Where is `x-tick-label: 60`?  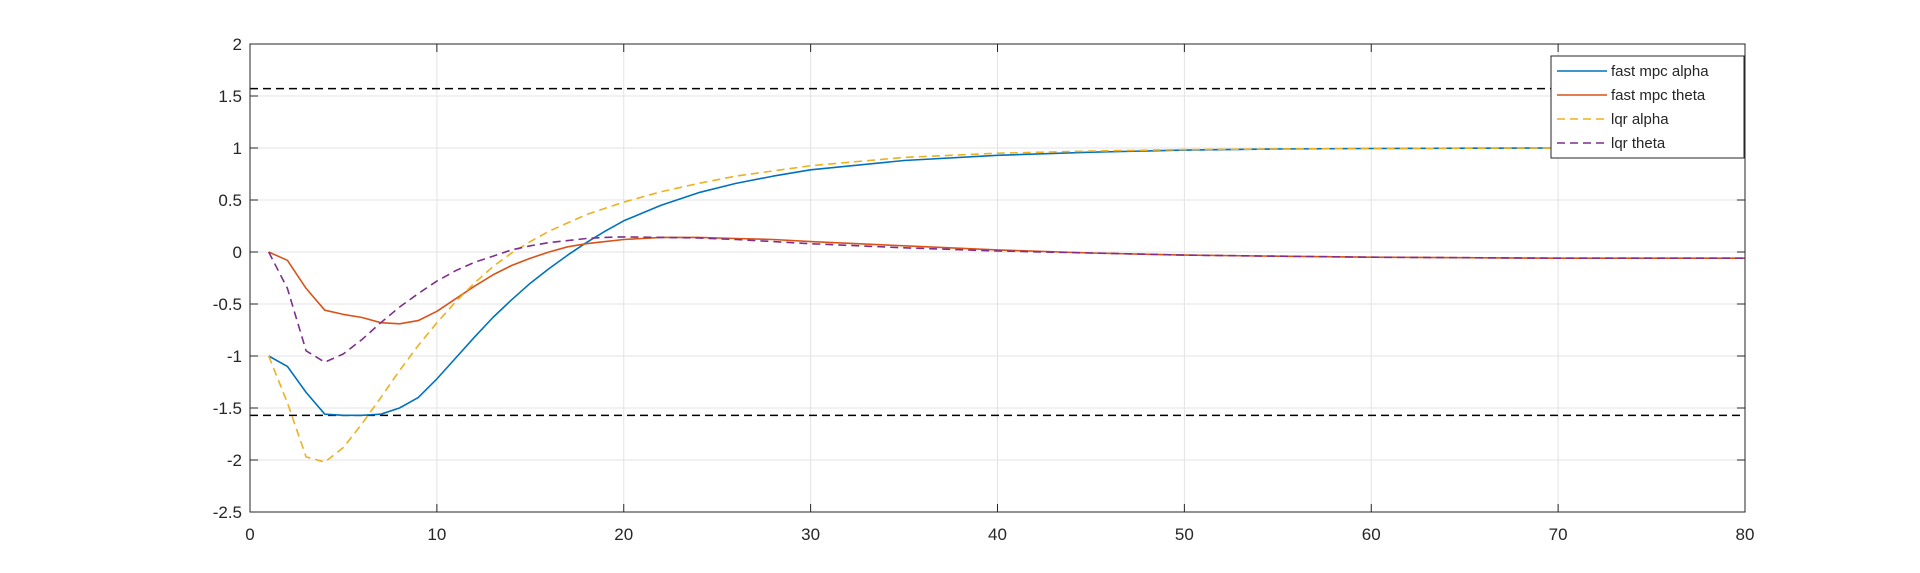 x-tick-label: 60 is located at coordinates (1371, 534).